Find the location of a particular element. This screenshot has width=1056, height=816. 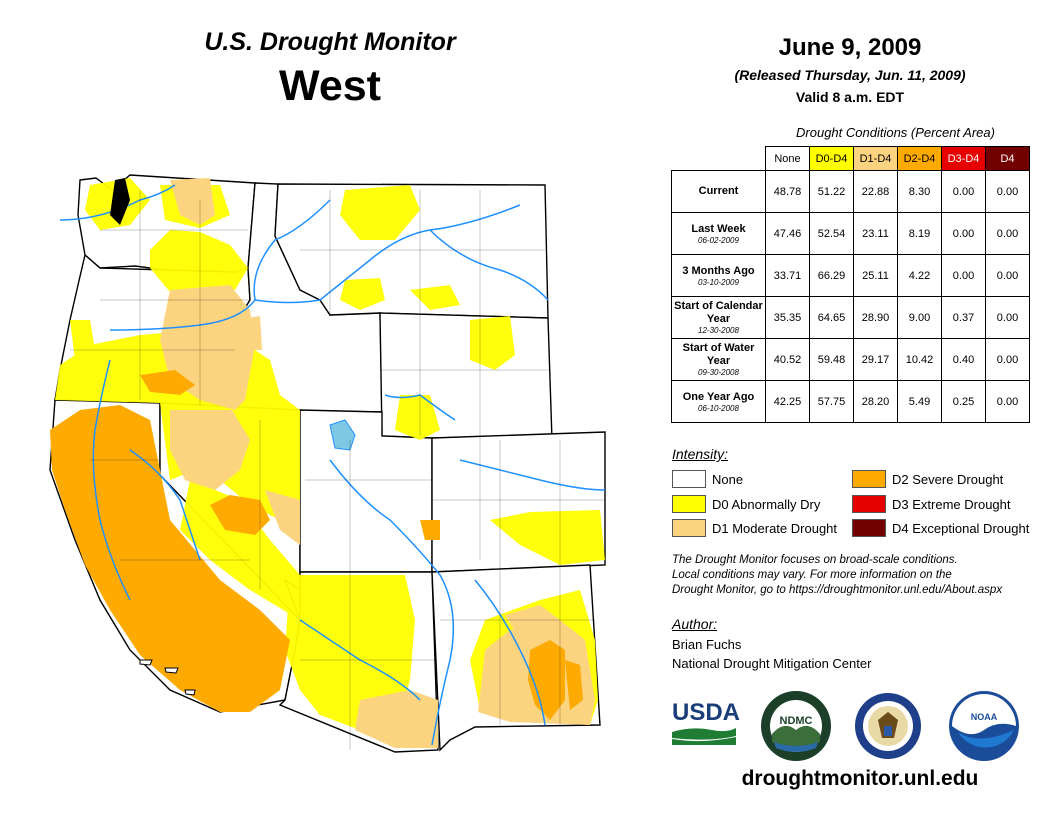

channel-islands is located at coordinates (167, 677).